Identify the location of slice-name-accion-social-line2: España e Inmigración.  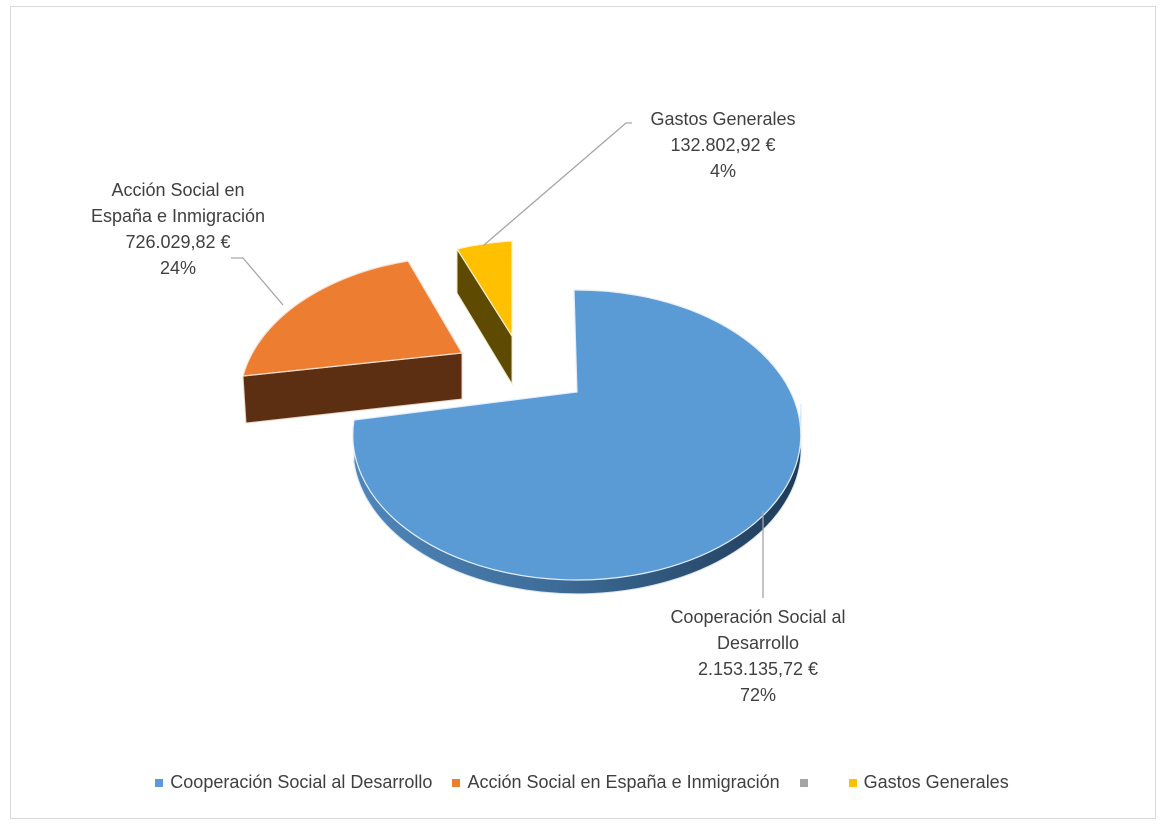
(178, 216).